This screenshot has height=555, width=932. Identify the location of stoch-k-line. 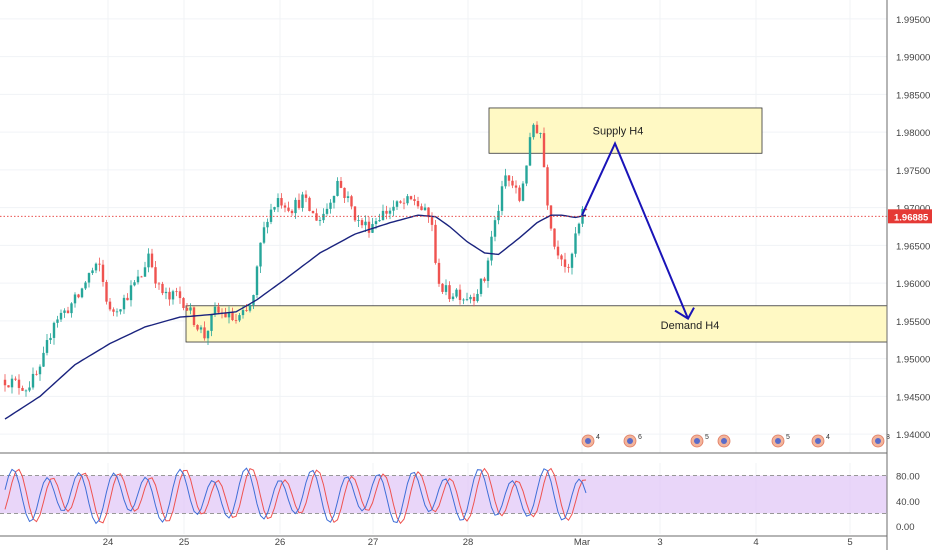
(295, 496).